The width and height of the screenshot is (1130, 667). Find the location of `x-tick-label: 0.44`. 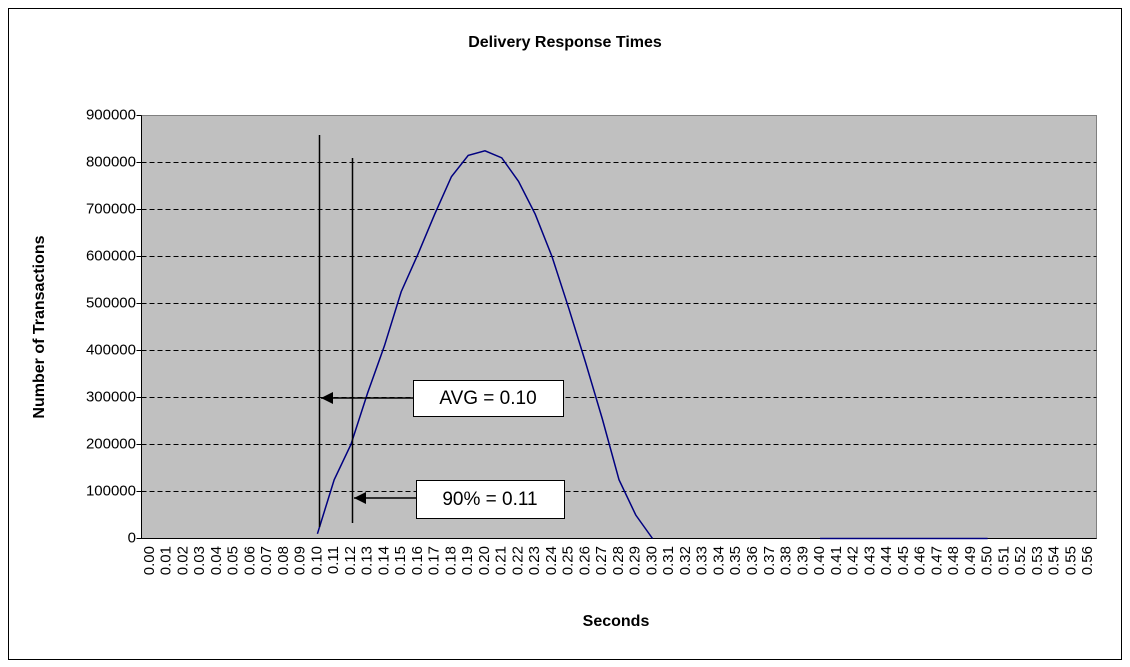

x-tick-label: 0.44 is located at coordinates (886, 560).